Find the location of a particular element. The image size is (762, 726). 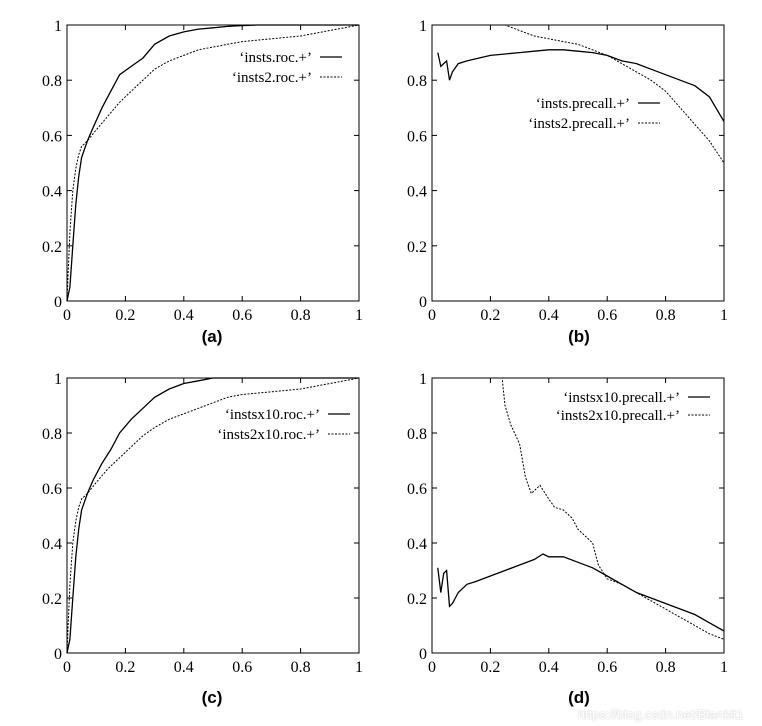

x-tick-label-b: 1 is located at coordinates (724, 315).